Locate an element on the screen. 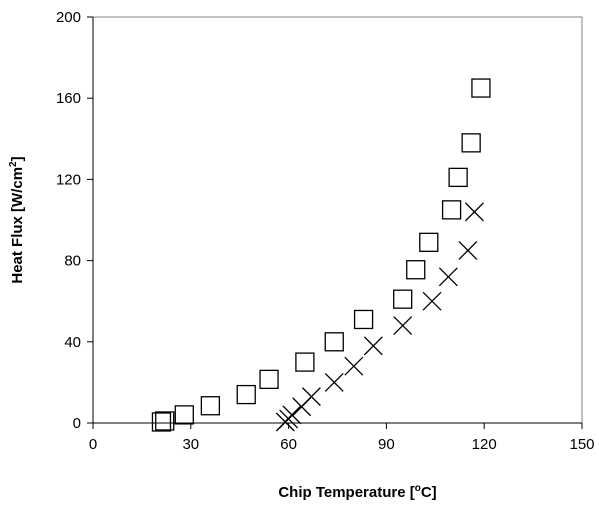 This screenshot has height=506, width=599. y-tick-label: 0 is located at coordinates (77, 423).